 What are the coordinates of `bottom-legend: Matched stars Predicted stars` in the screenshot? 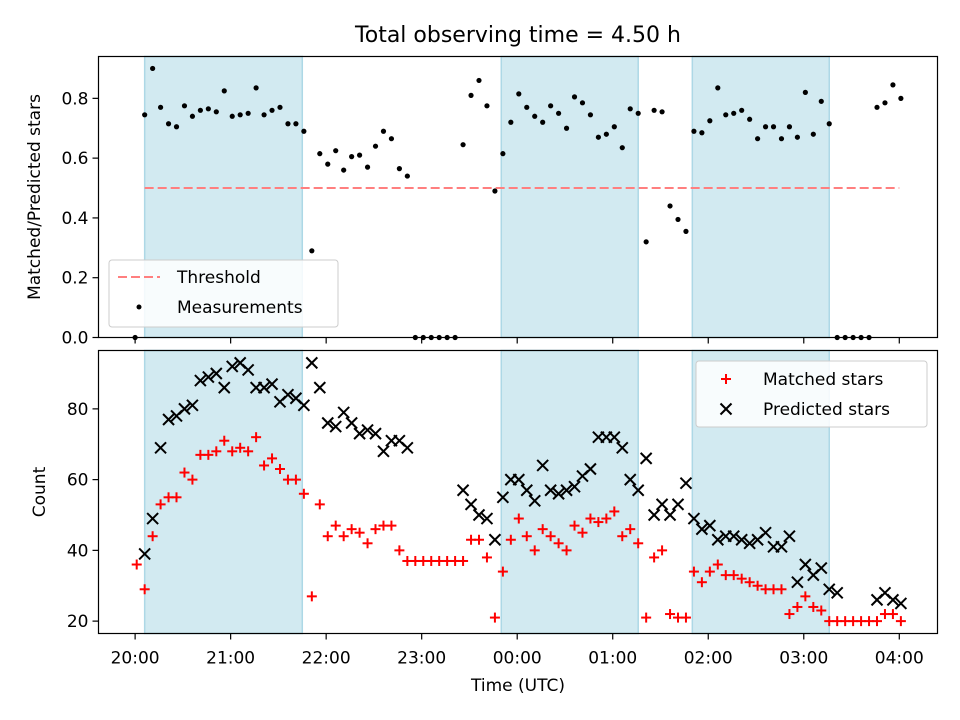 It's located at (811, 394).